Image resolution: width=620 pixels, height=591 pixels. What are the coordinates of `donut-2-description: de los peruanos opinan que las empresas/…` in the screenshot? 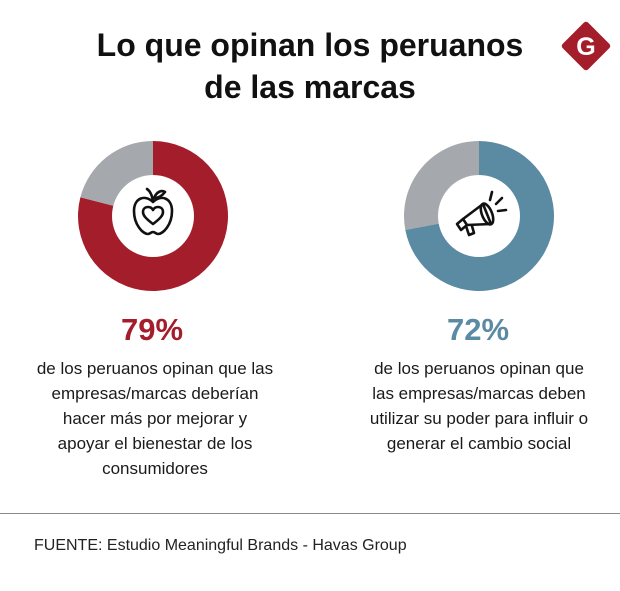 It's located at (479, 406).